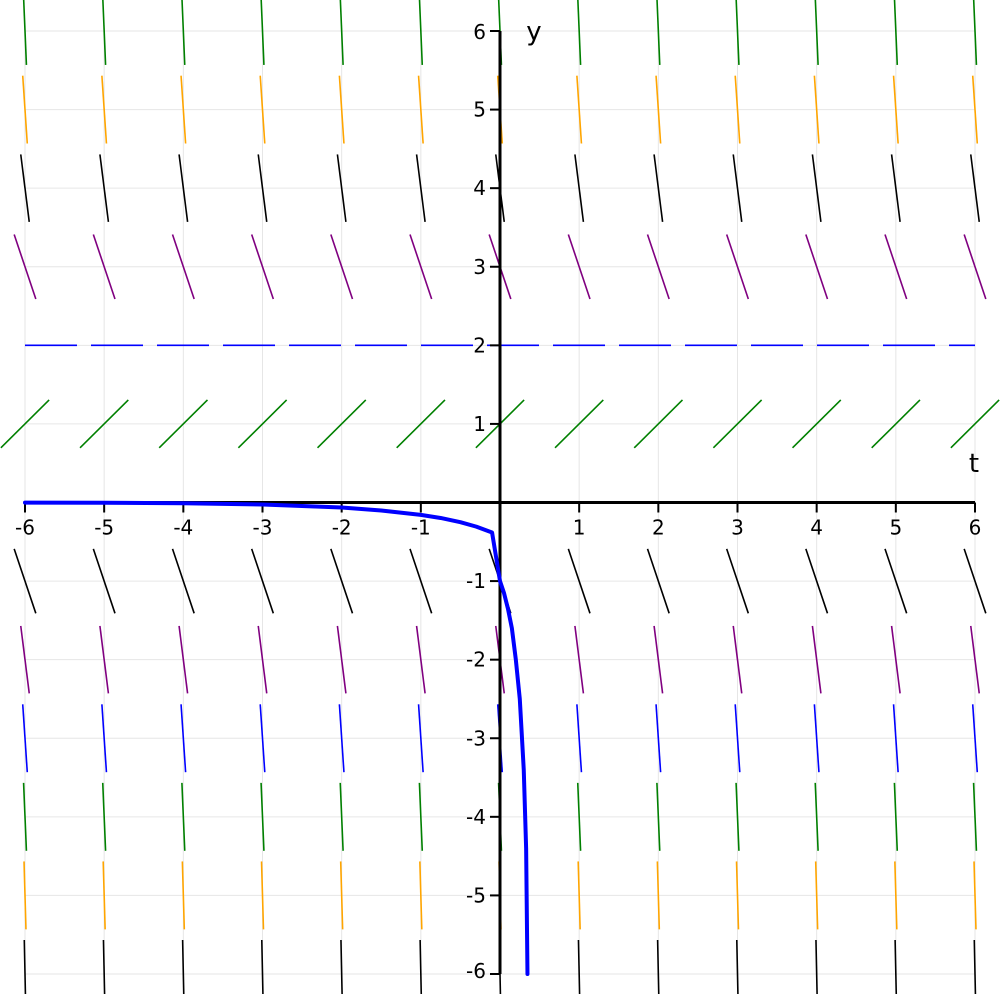 This screenshot has height=994, width=1000. I want to click on y-tick-label: 5, so click(479, 110).